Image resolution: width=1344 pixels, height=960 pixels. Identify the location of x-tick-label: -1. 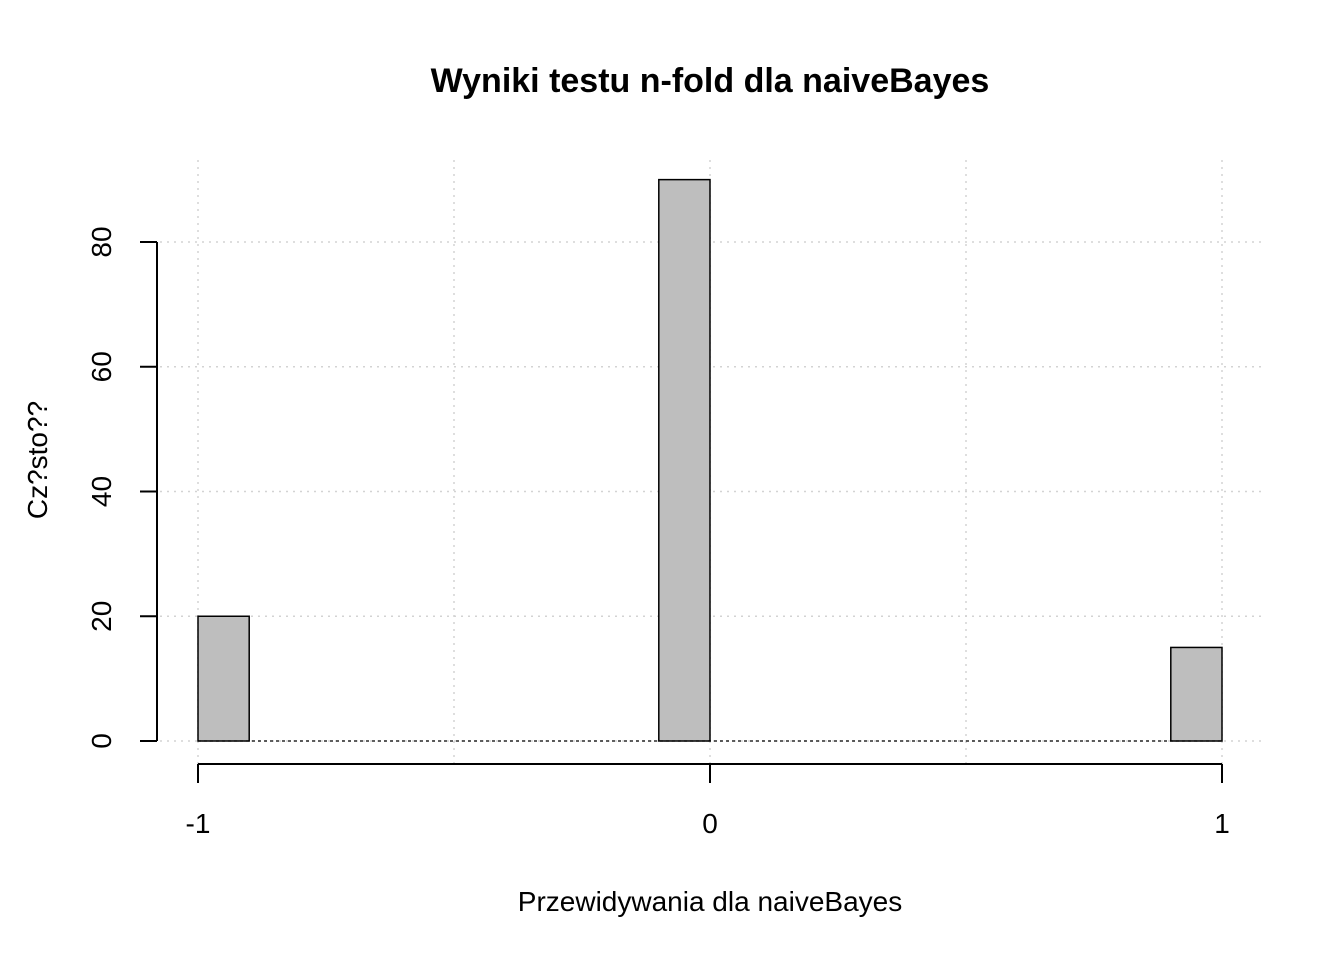
(198, 823).